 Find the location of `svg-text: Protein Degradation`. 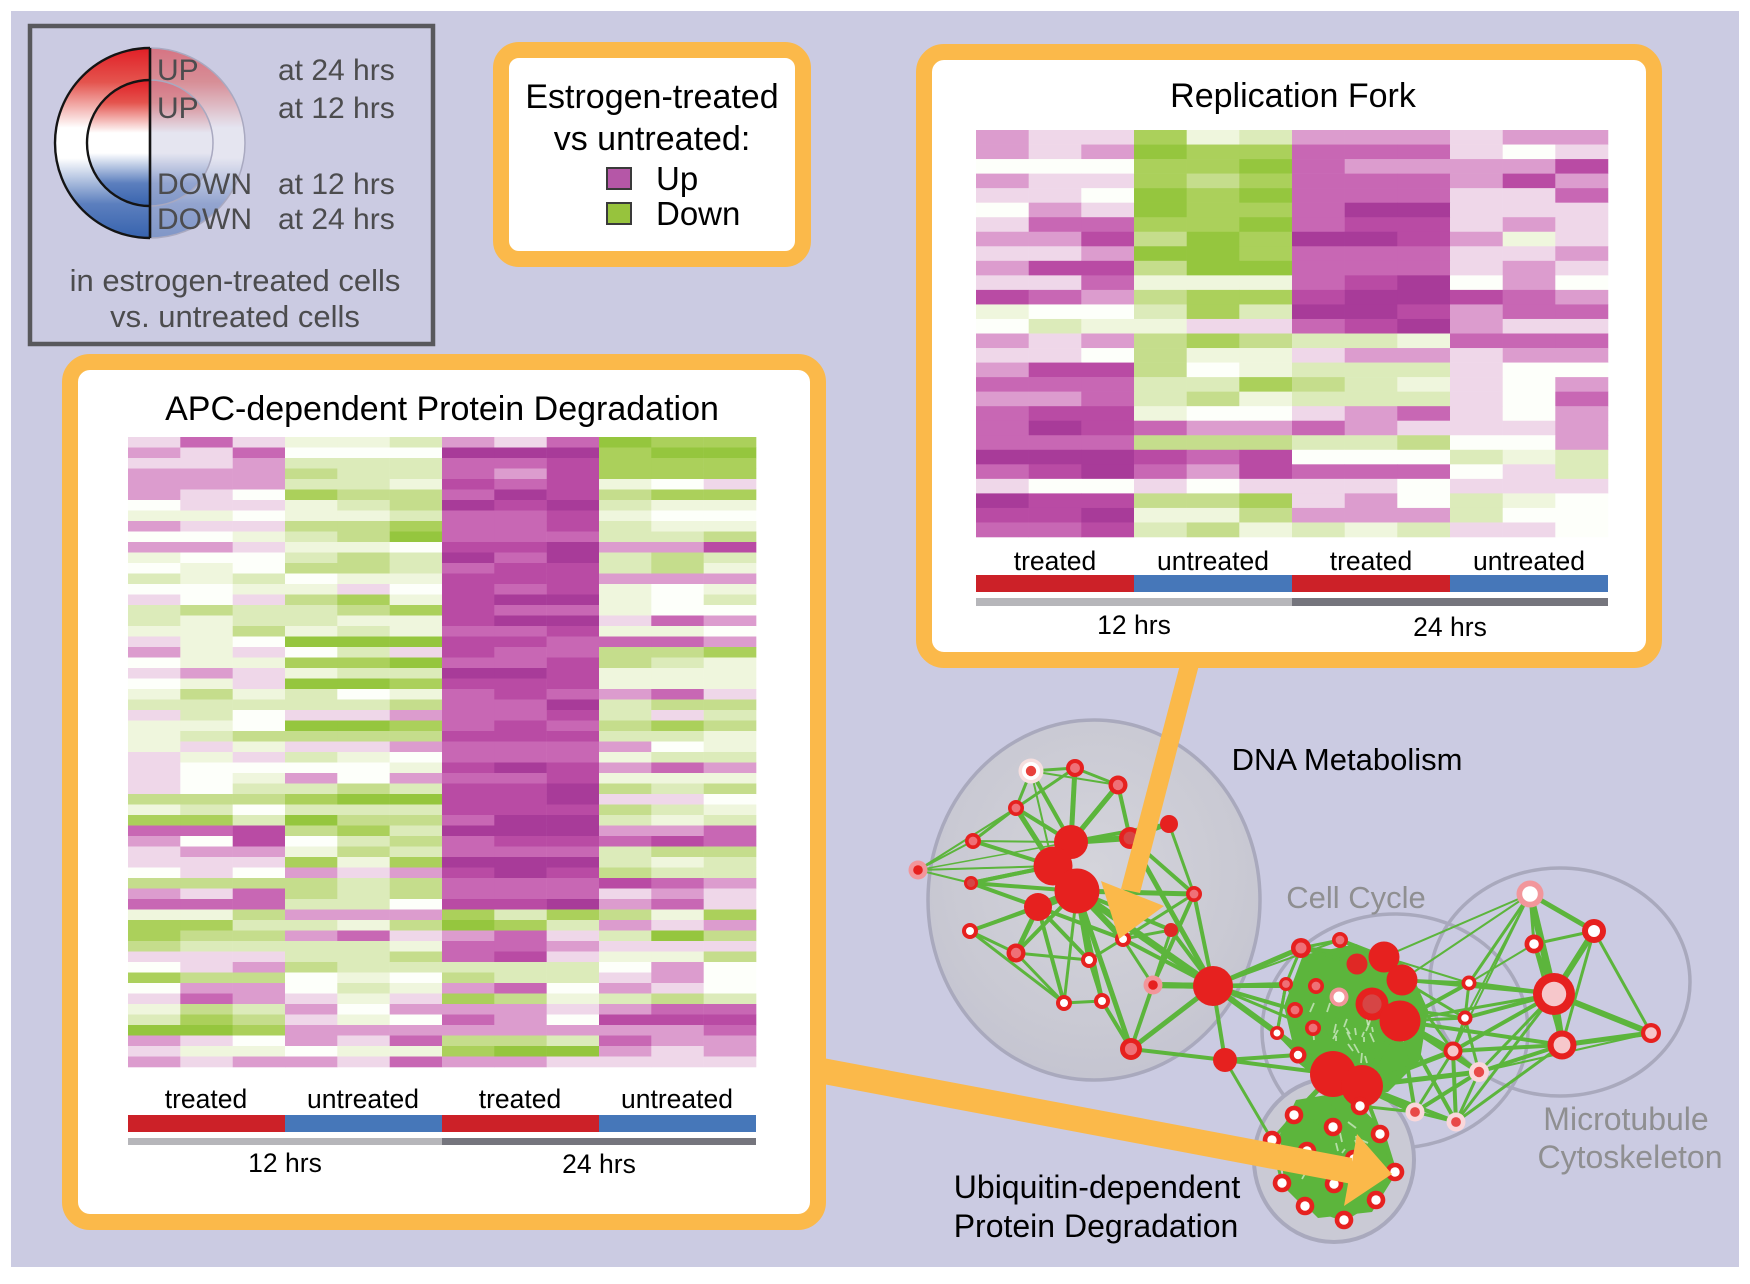

svg-text: Protein Degradation is located at coordinates (1096, 1226).